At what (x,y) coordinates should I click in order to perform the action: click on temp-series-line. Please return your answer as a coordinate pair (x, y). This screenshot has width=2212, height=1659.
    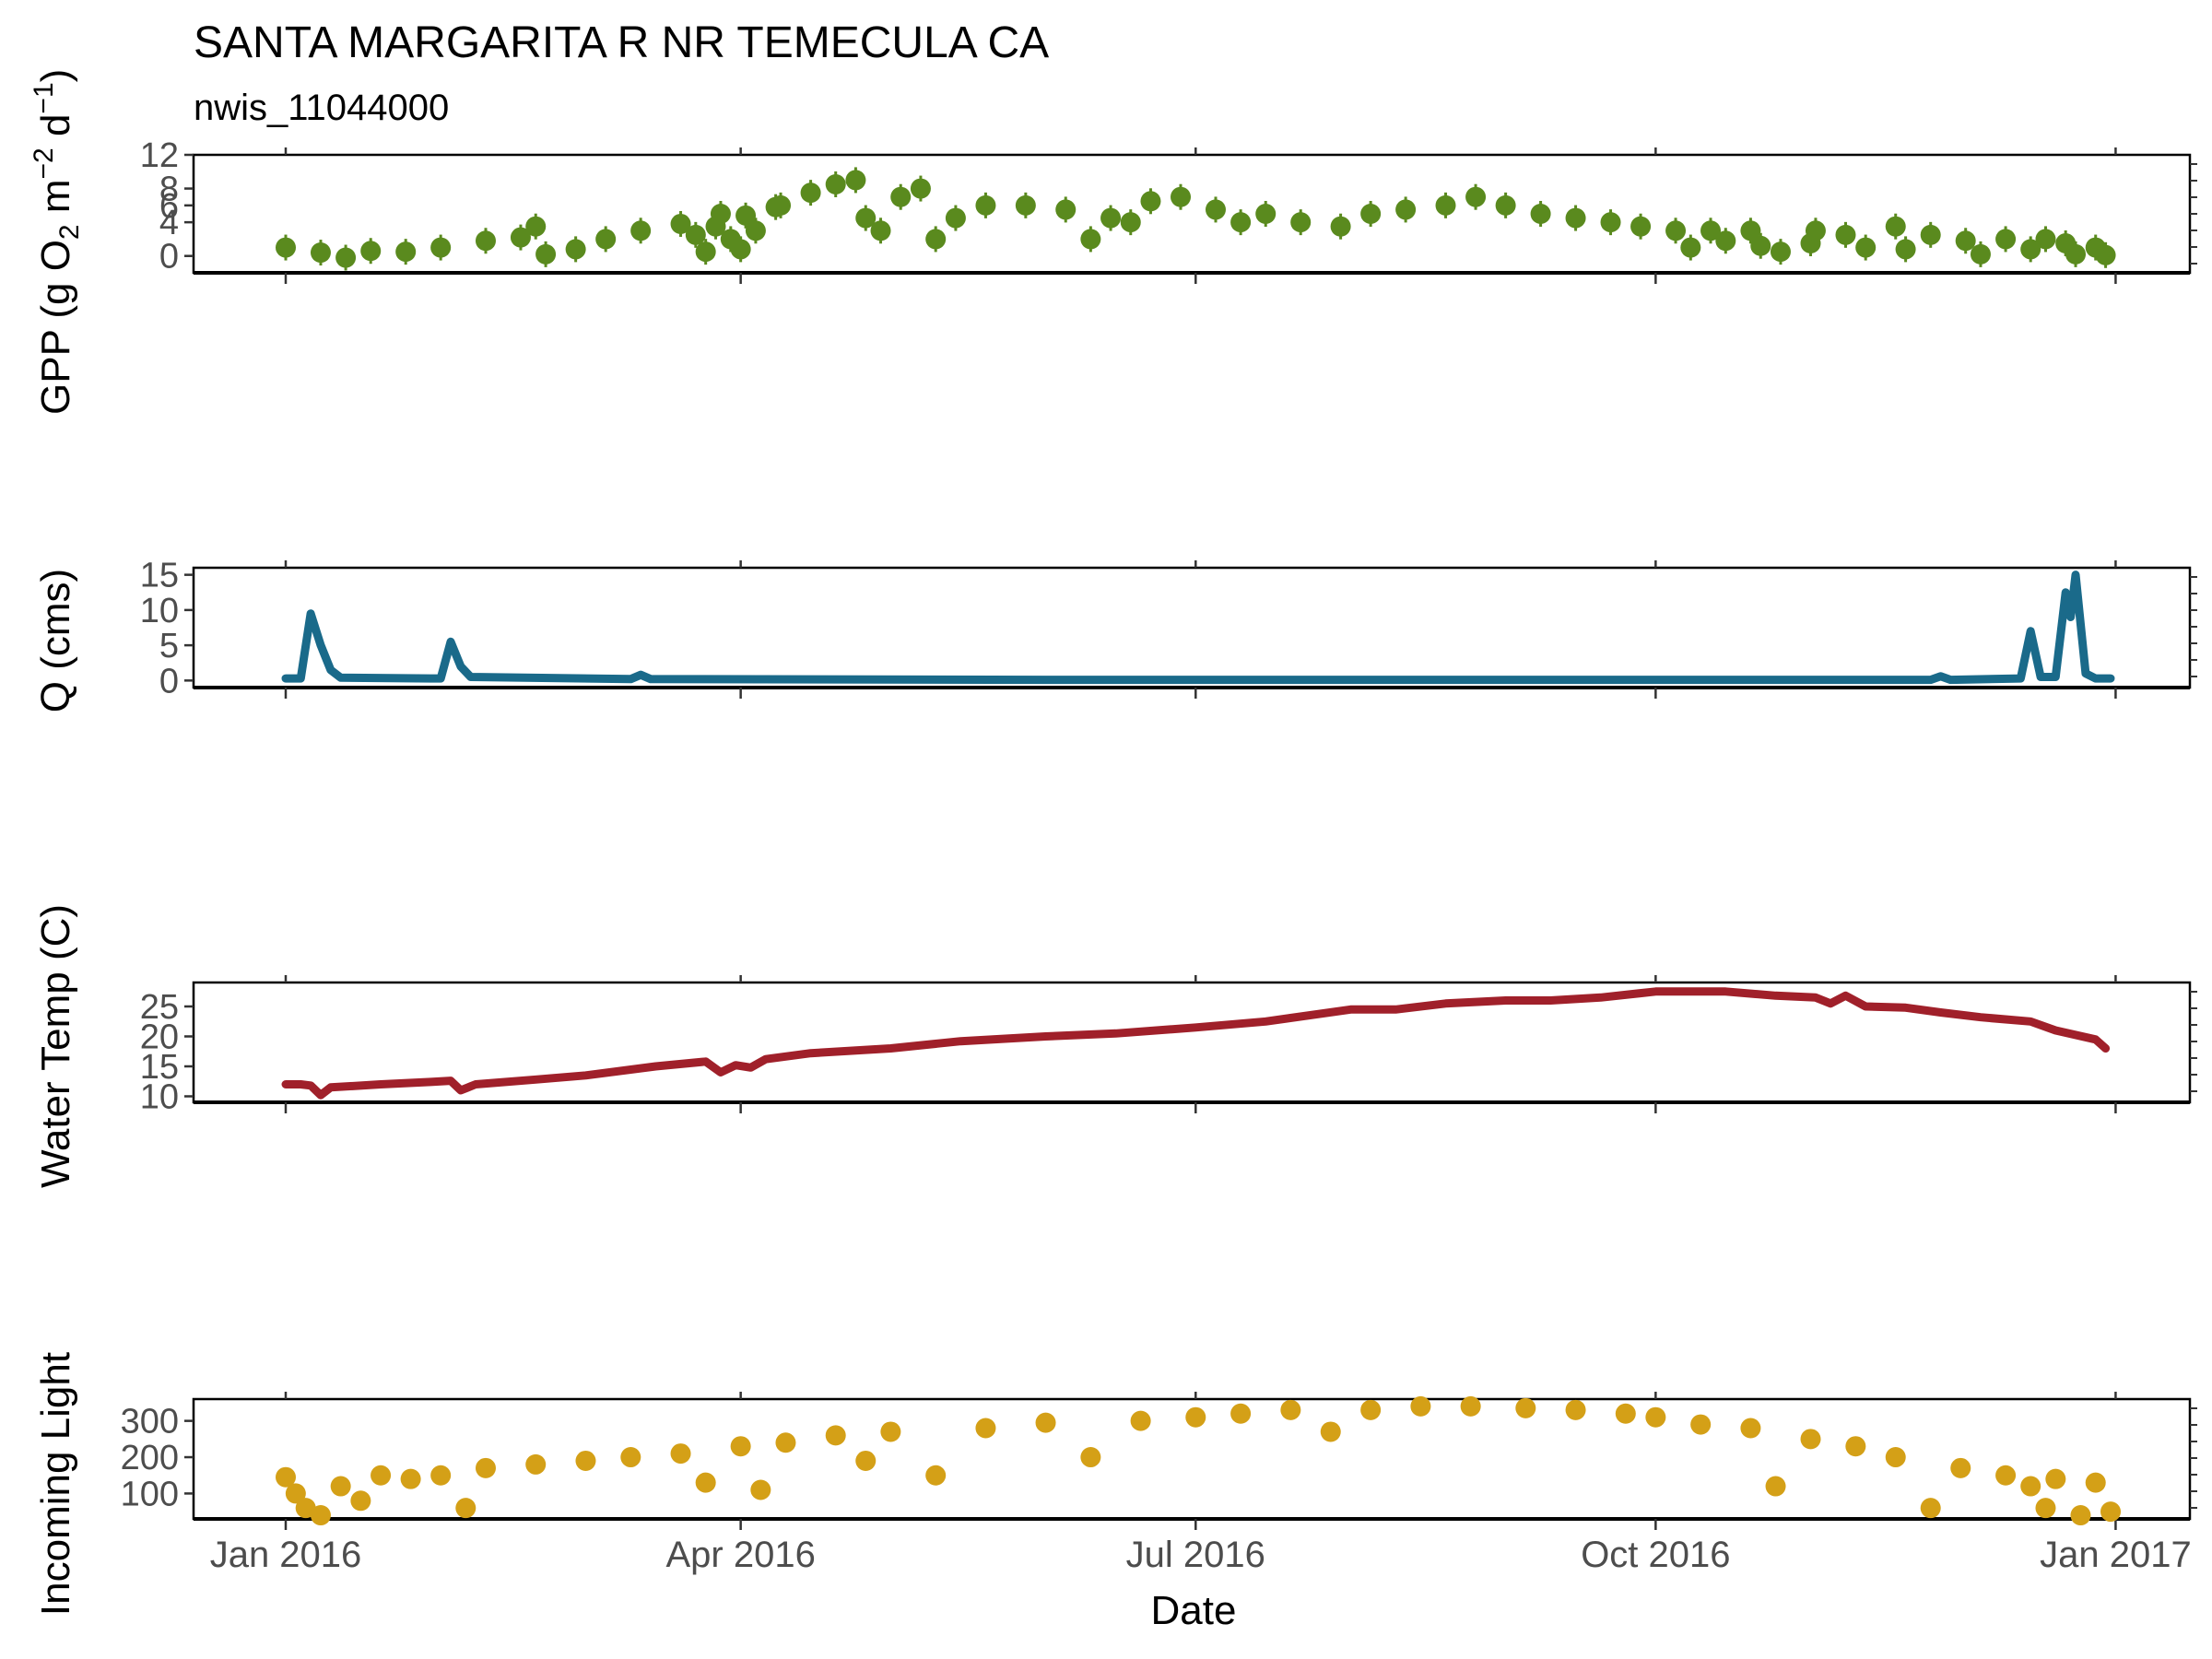
    Looking at the image, I should click on (1196, 1043).